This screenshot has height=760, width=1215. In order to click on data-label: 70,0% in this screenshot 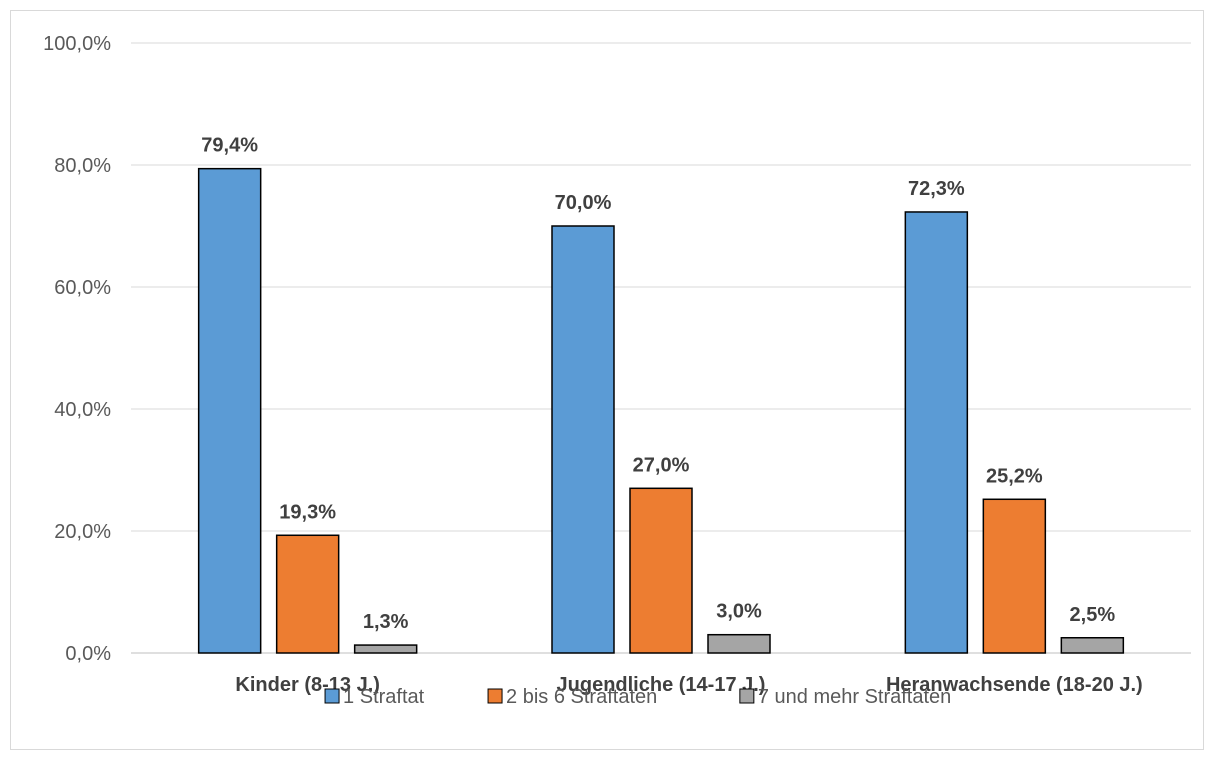, I will do `click(583, 203)`.